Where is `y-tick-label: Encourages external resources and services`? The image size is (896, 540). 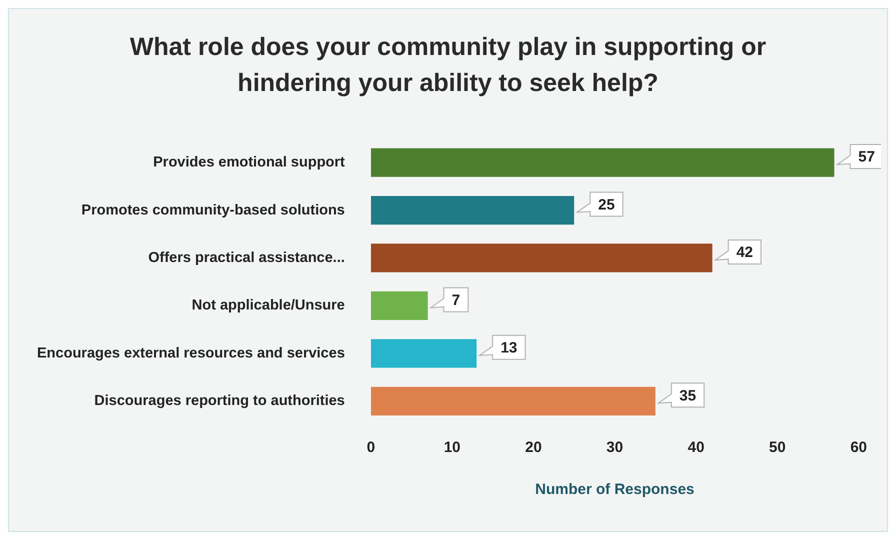
y-tick-label: Encourages external resources and services is located at coordinates (190, 352).